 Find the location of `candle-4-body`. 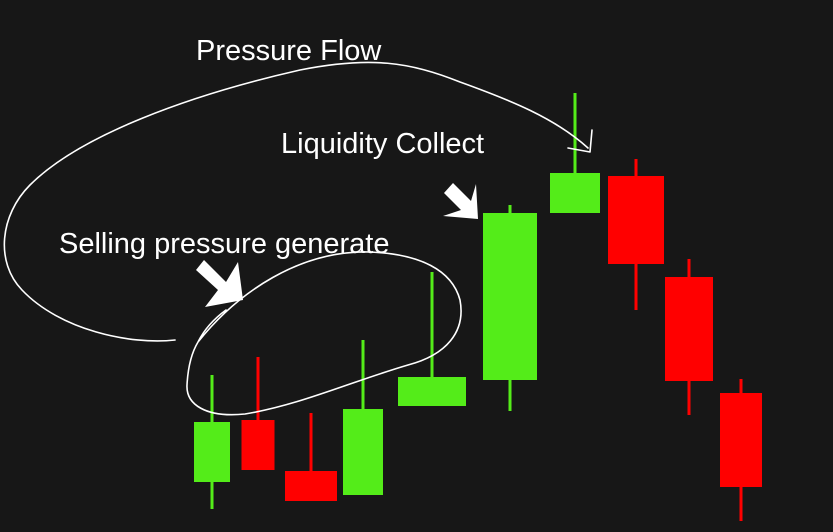

candle-4-body is located at coordinates (363, 452).